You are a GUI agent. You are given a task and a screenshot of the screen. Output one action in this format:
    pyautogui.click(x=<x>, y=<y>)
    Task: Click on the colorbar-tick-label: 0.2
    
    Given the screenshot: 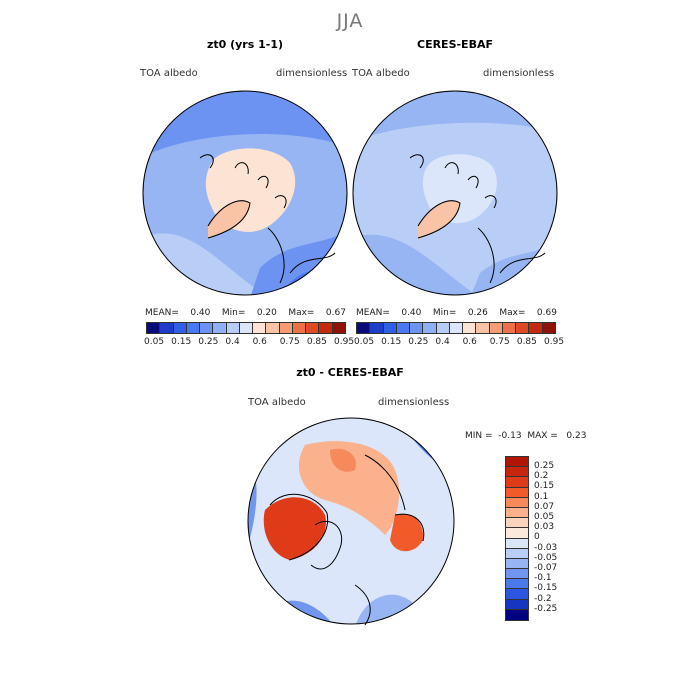 What is the action you would take?
    pyautogui.click(x=541, y=476)
    